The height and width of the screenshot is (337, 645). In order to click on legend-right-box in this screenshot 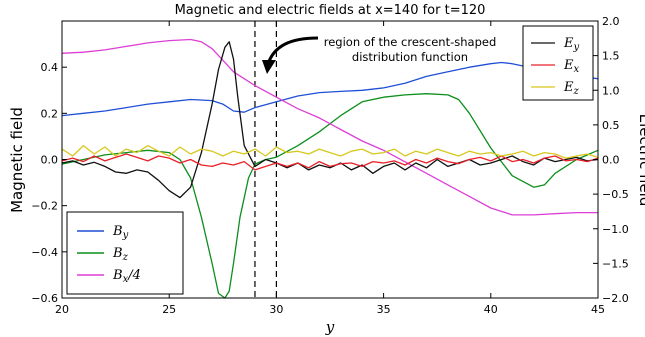, I will do `click(558, 63)`.